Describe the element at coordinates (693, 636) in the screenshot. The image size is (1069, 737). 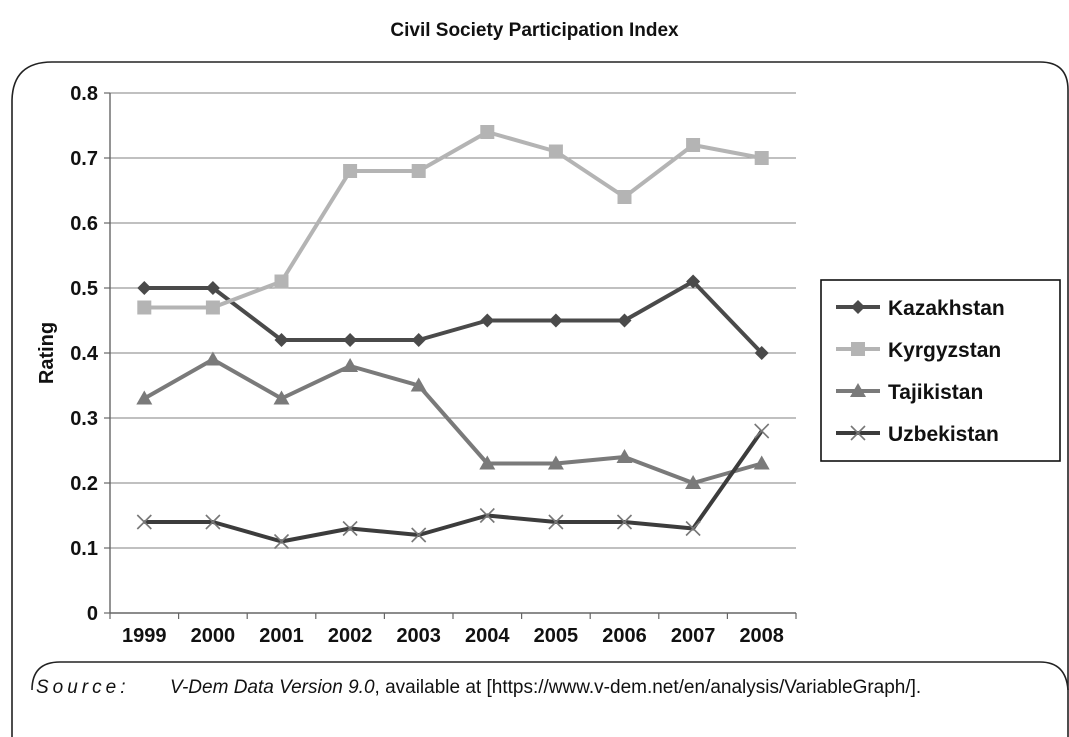
I see `x-tick-label: 2007` at that location.